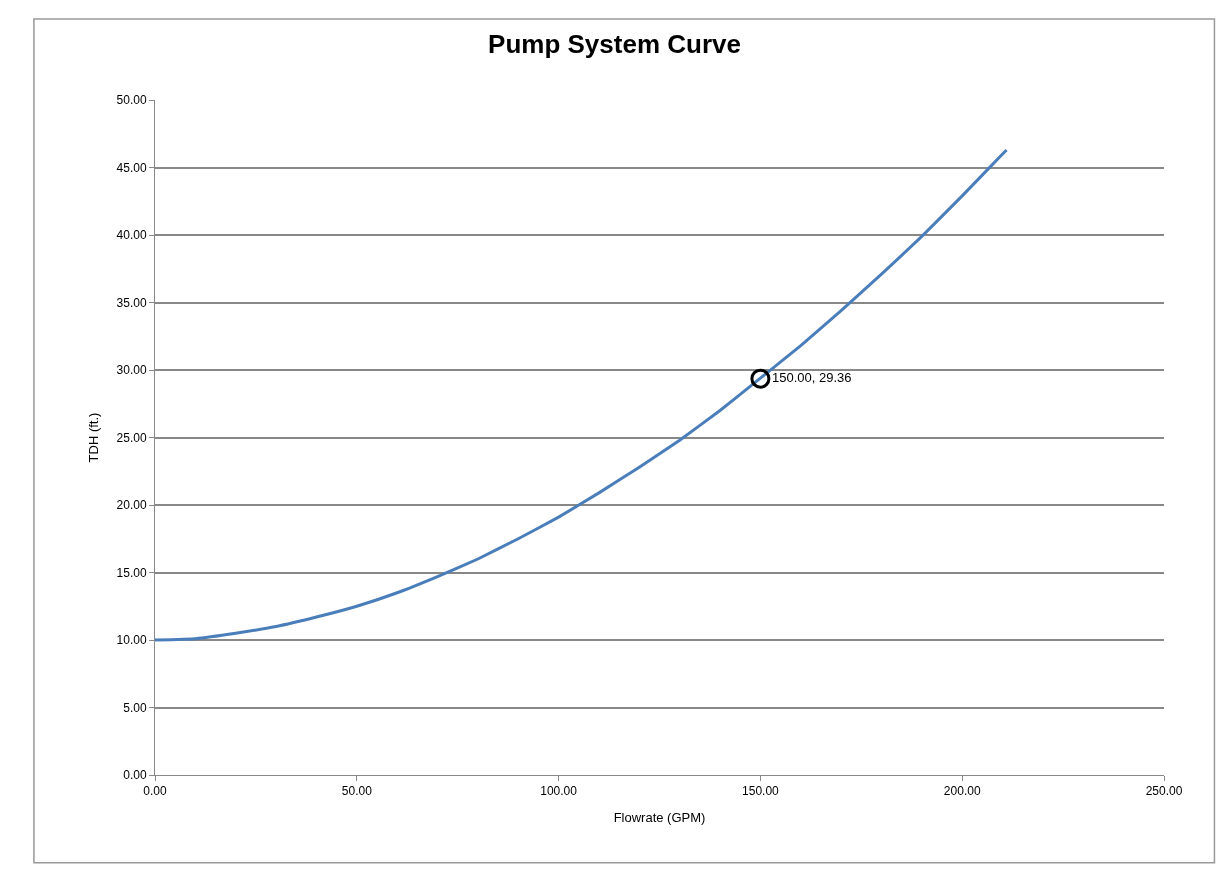 The width and height of the screenshot is (1229, 880). Describe the element at coordinates (962, 791) in the screenshot. I see `x-tick-label: 200.00` at that location.